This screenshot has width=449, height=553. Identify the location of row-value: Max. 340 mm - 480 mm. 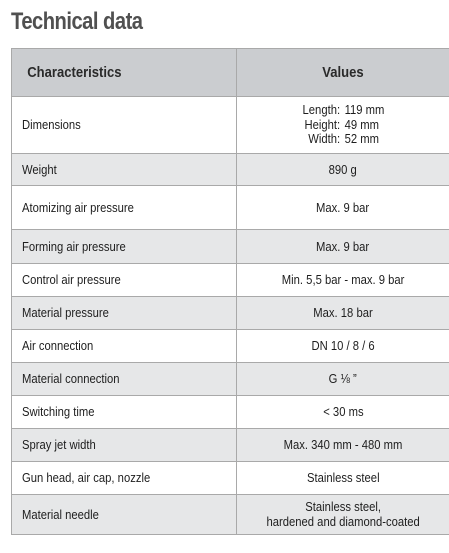
(342, 445).